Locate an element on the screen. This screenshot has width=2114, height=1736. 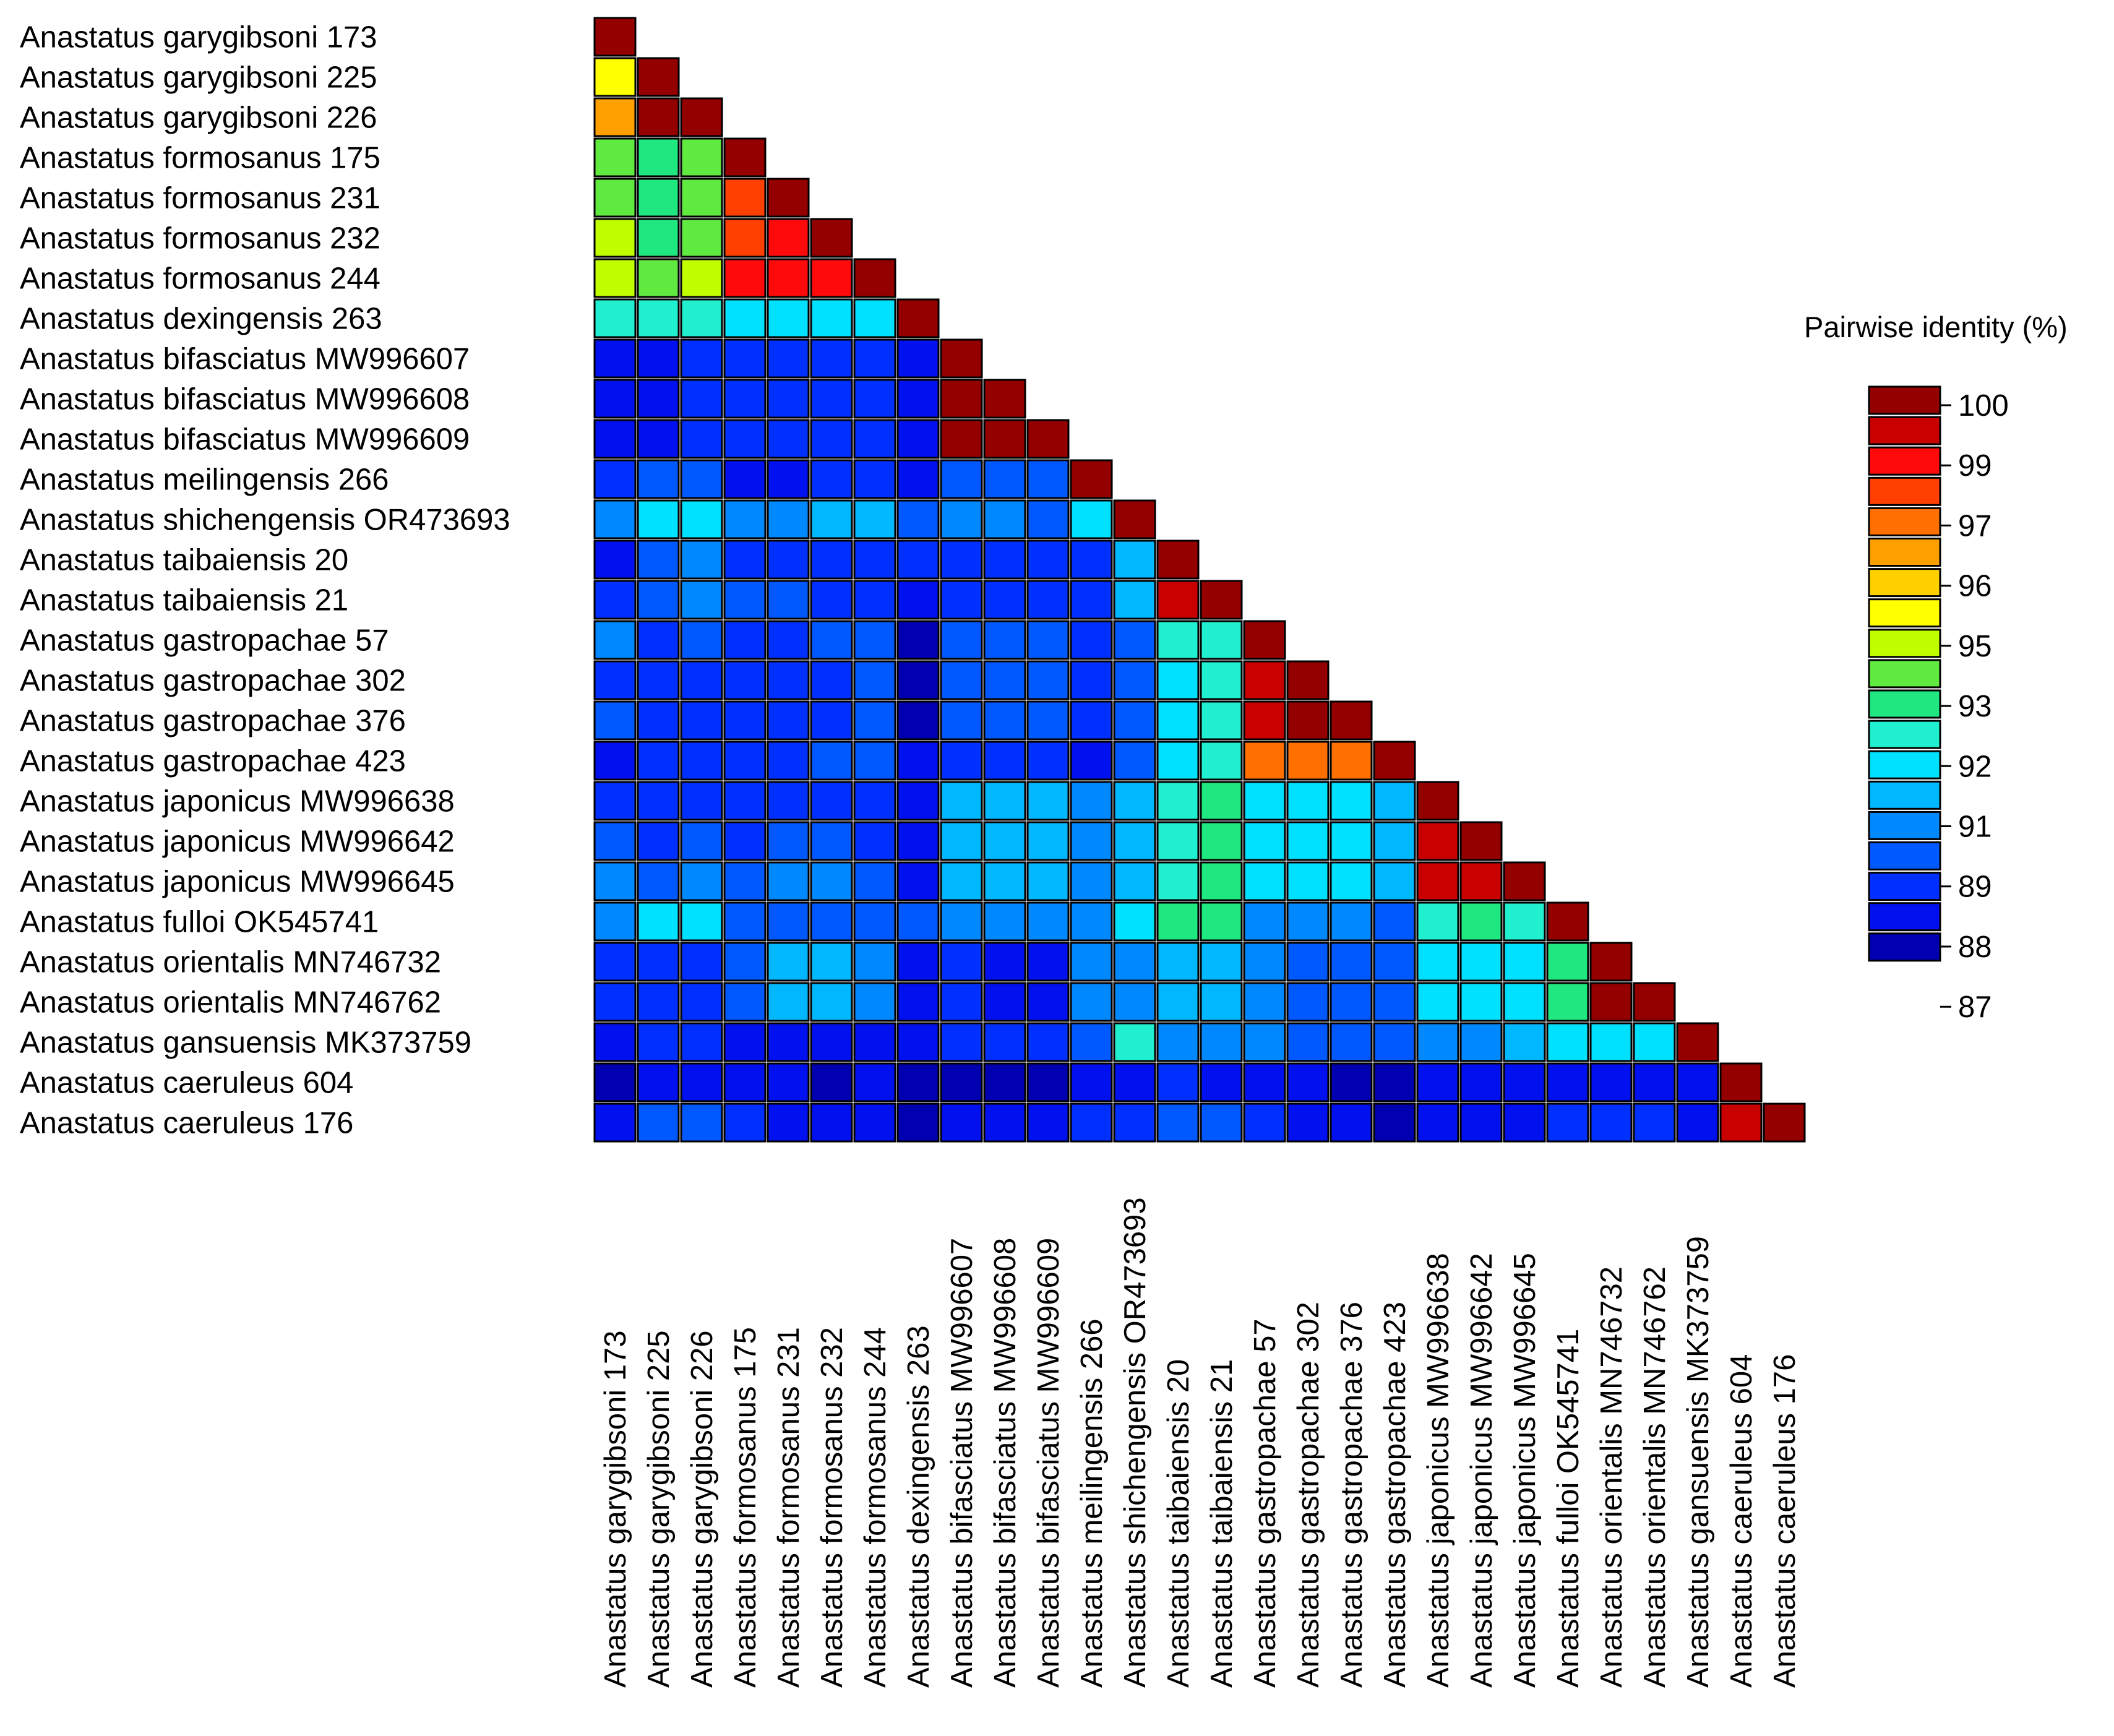
row-label: Anastatus bifasciatus MW996608 is located at coordinates (245, 399).